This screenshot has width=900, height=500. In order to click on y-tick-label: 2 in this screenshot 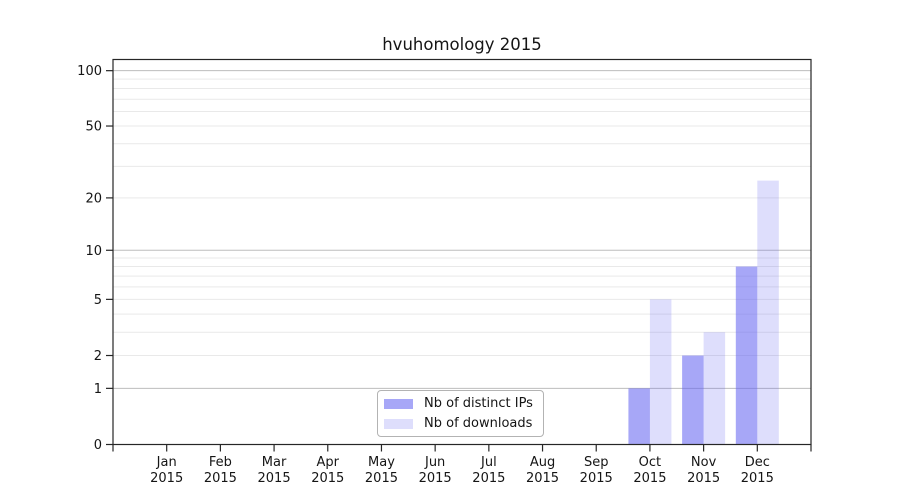, I will do `click(98, 356)`.